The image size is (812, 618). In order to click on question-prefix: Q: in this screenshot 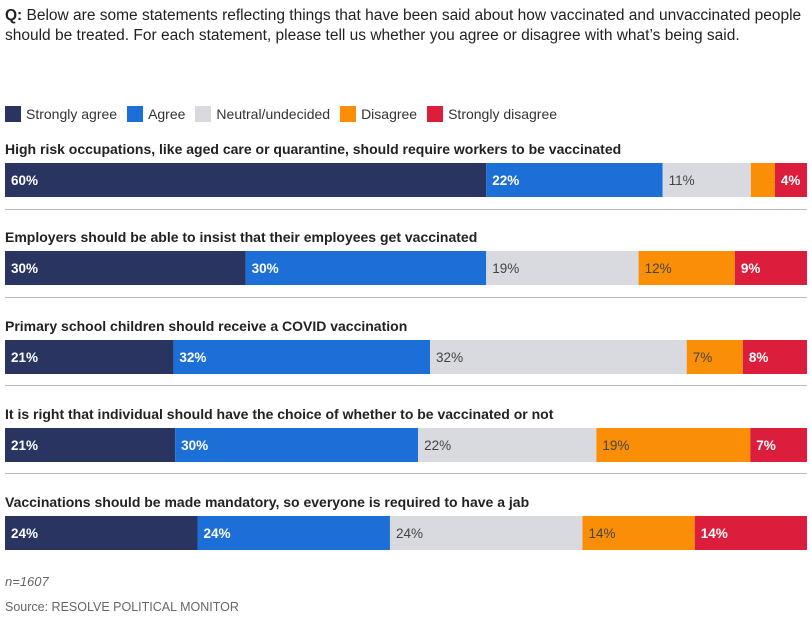, I will do `click(14, 15)`.